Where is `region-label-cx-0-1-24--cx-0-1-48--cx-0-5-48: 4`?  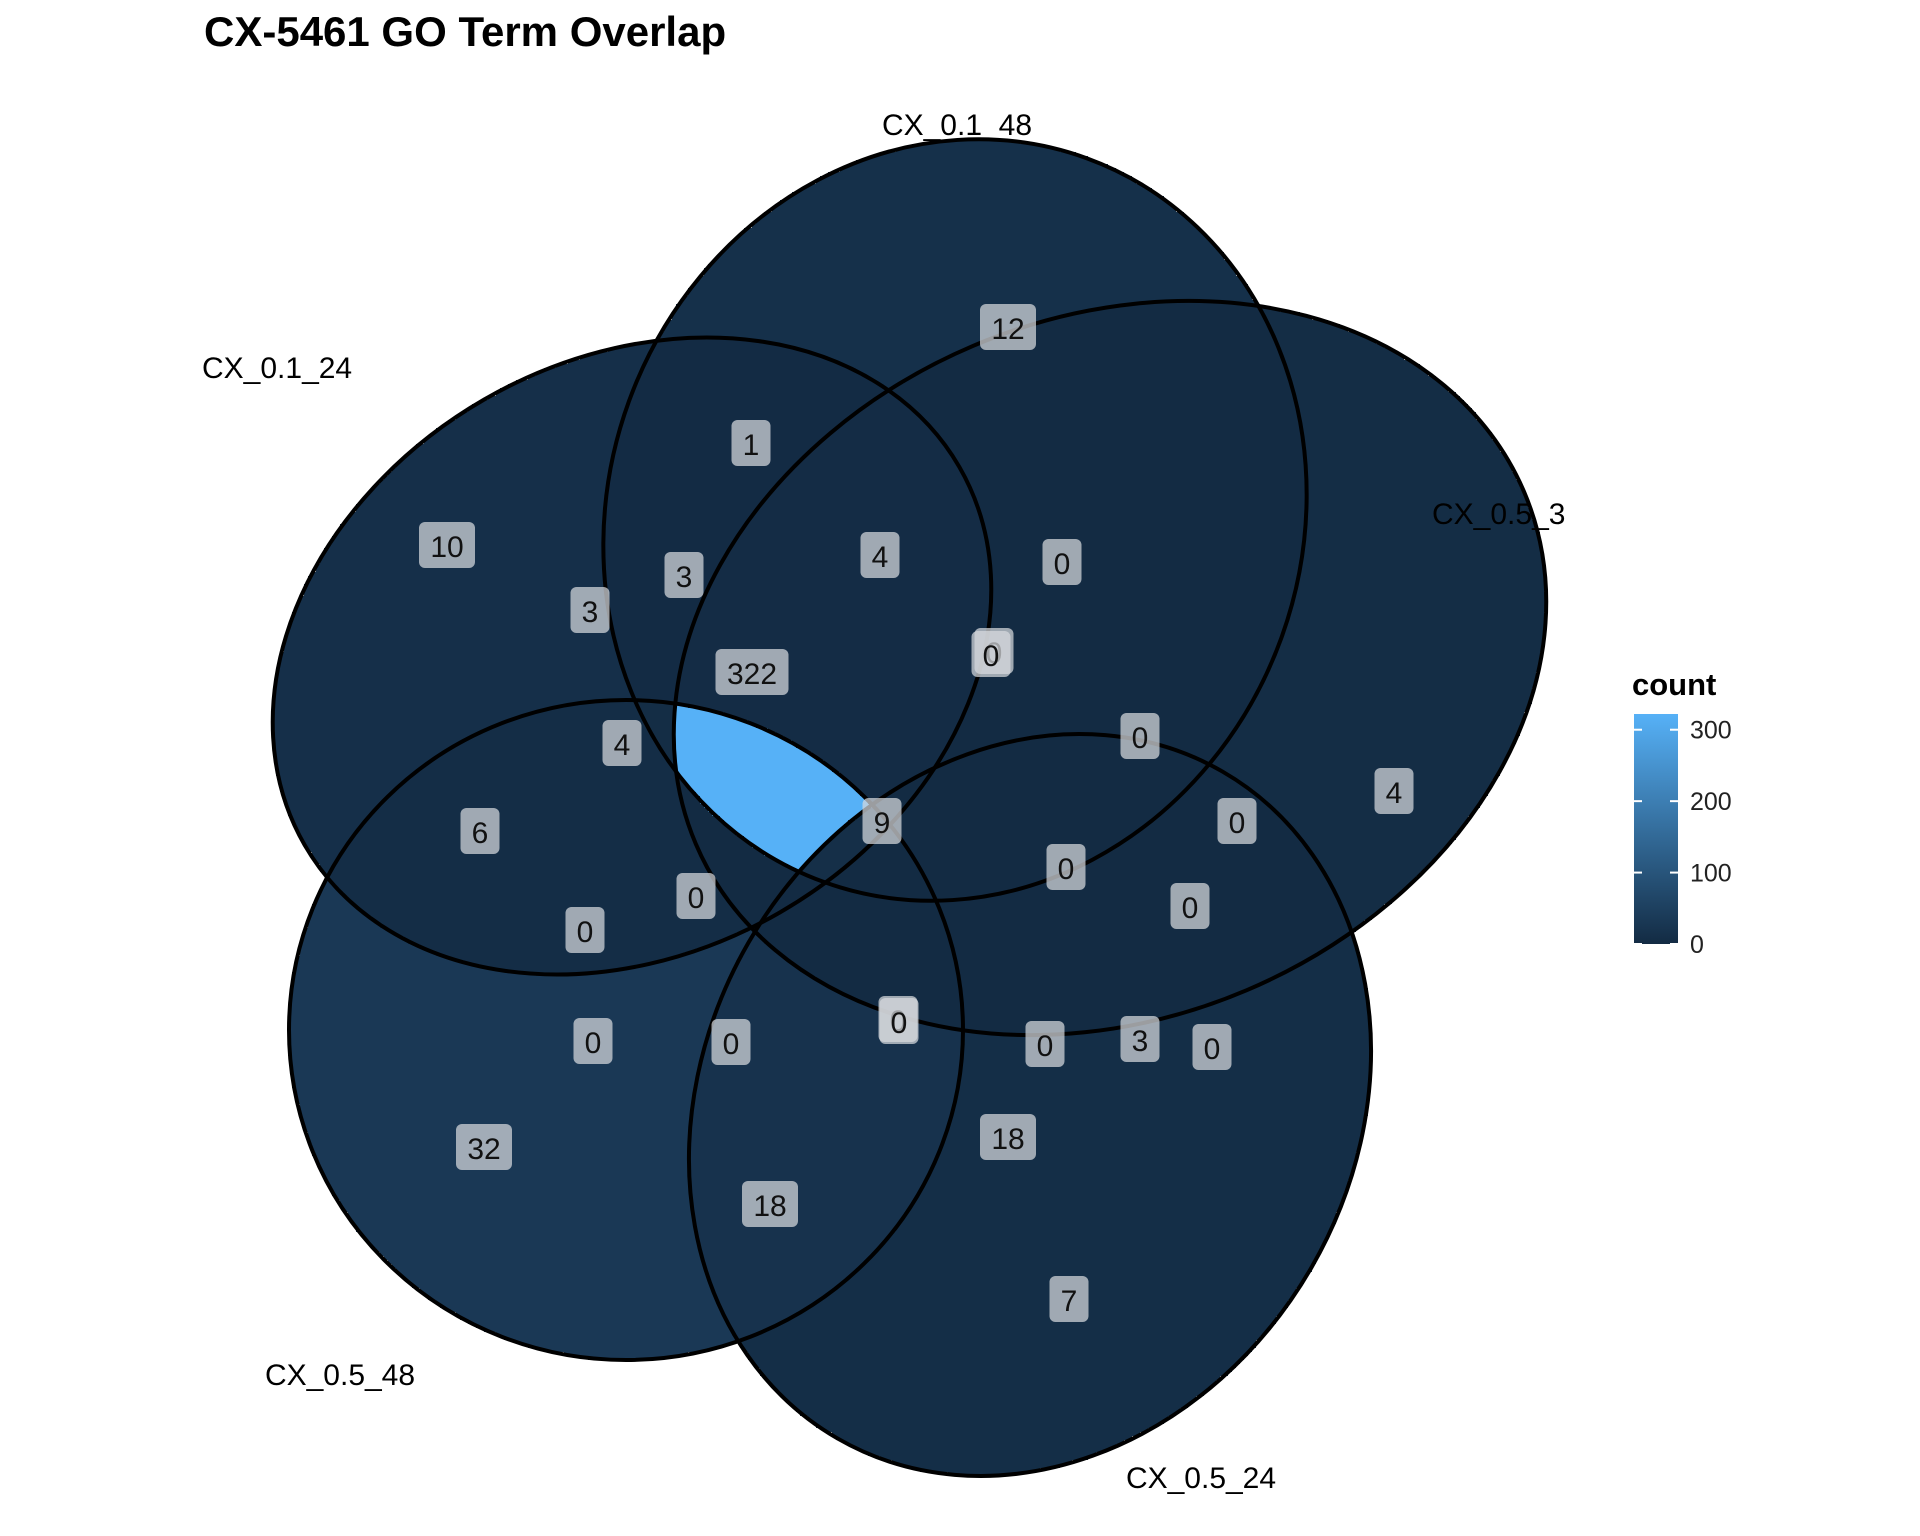 region-label-cx-0-1-24--cx-0-1-48--cx-0-5-48: 4 is located at coordinates (622, 743).